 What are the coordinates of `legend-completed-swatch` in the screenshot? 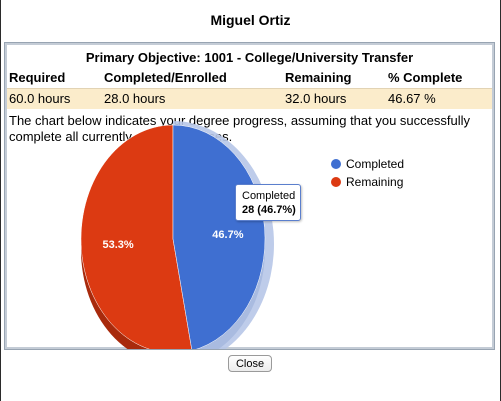 It's located at (336, 164).